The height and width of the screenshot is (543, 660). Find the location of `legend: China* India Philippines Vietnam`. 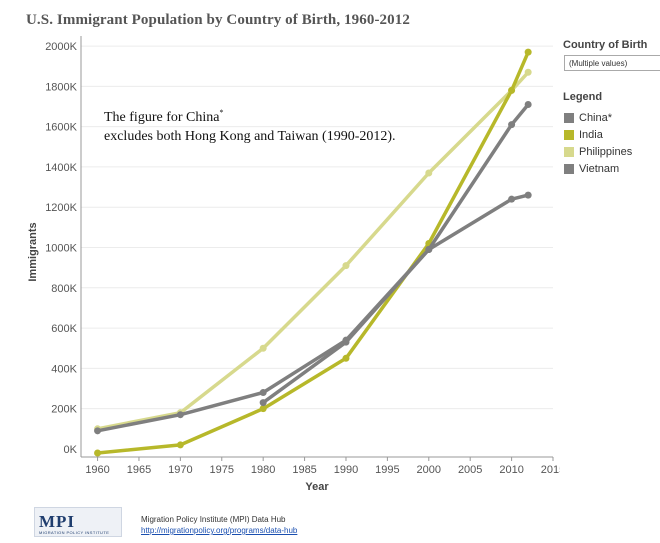

legend: China* India Philippines Vietnam is located at coordinates (598, 143).